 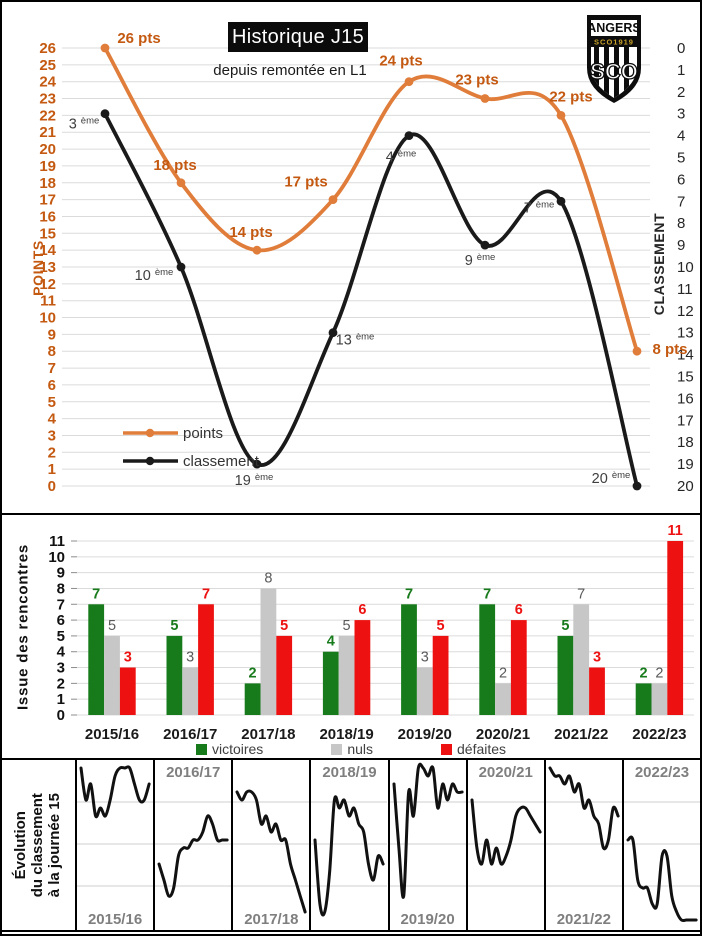 What do you see at coordinates (61, 604) in the screenshot?
I see `y-tick-label: 7` at bounding box center [61, 604].